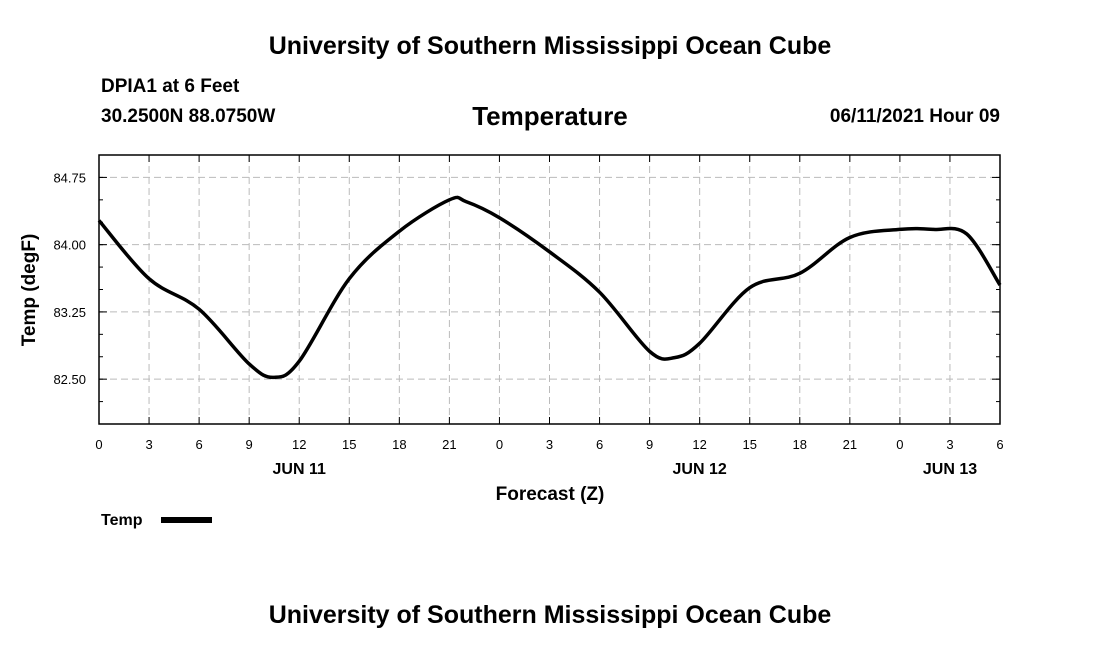 This screenshot has width=1100, height=650. Describe the element at coordinates (550, 116) in the screenshot. I see `plot-title: Temperature` at that location.